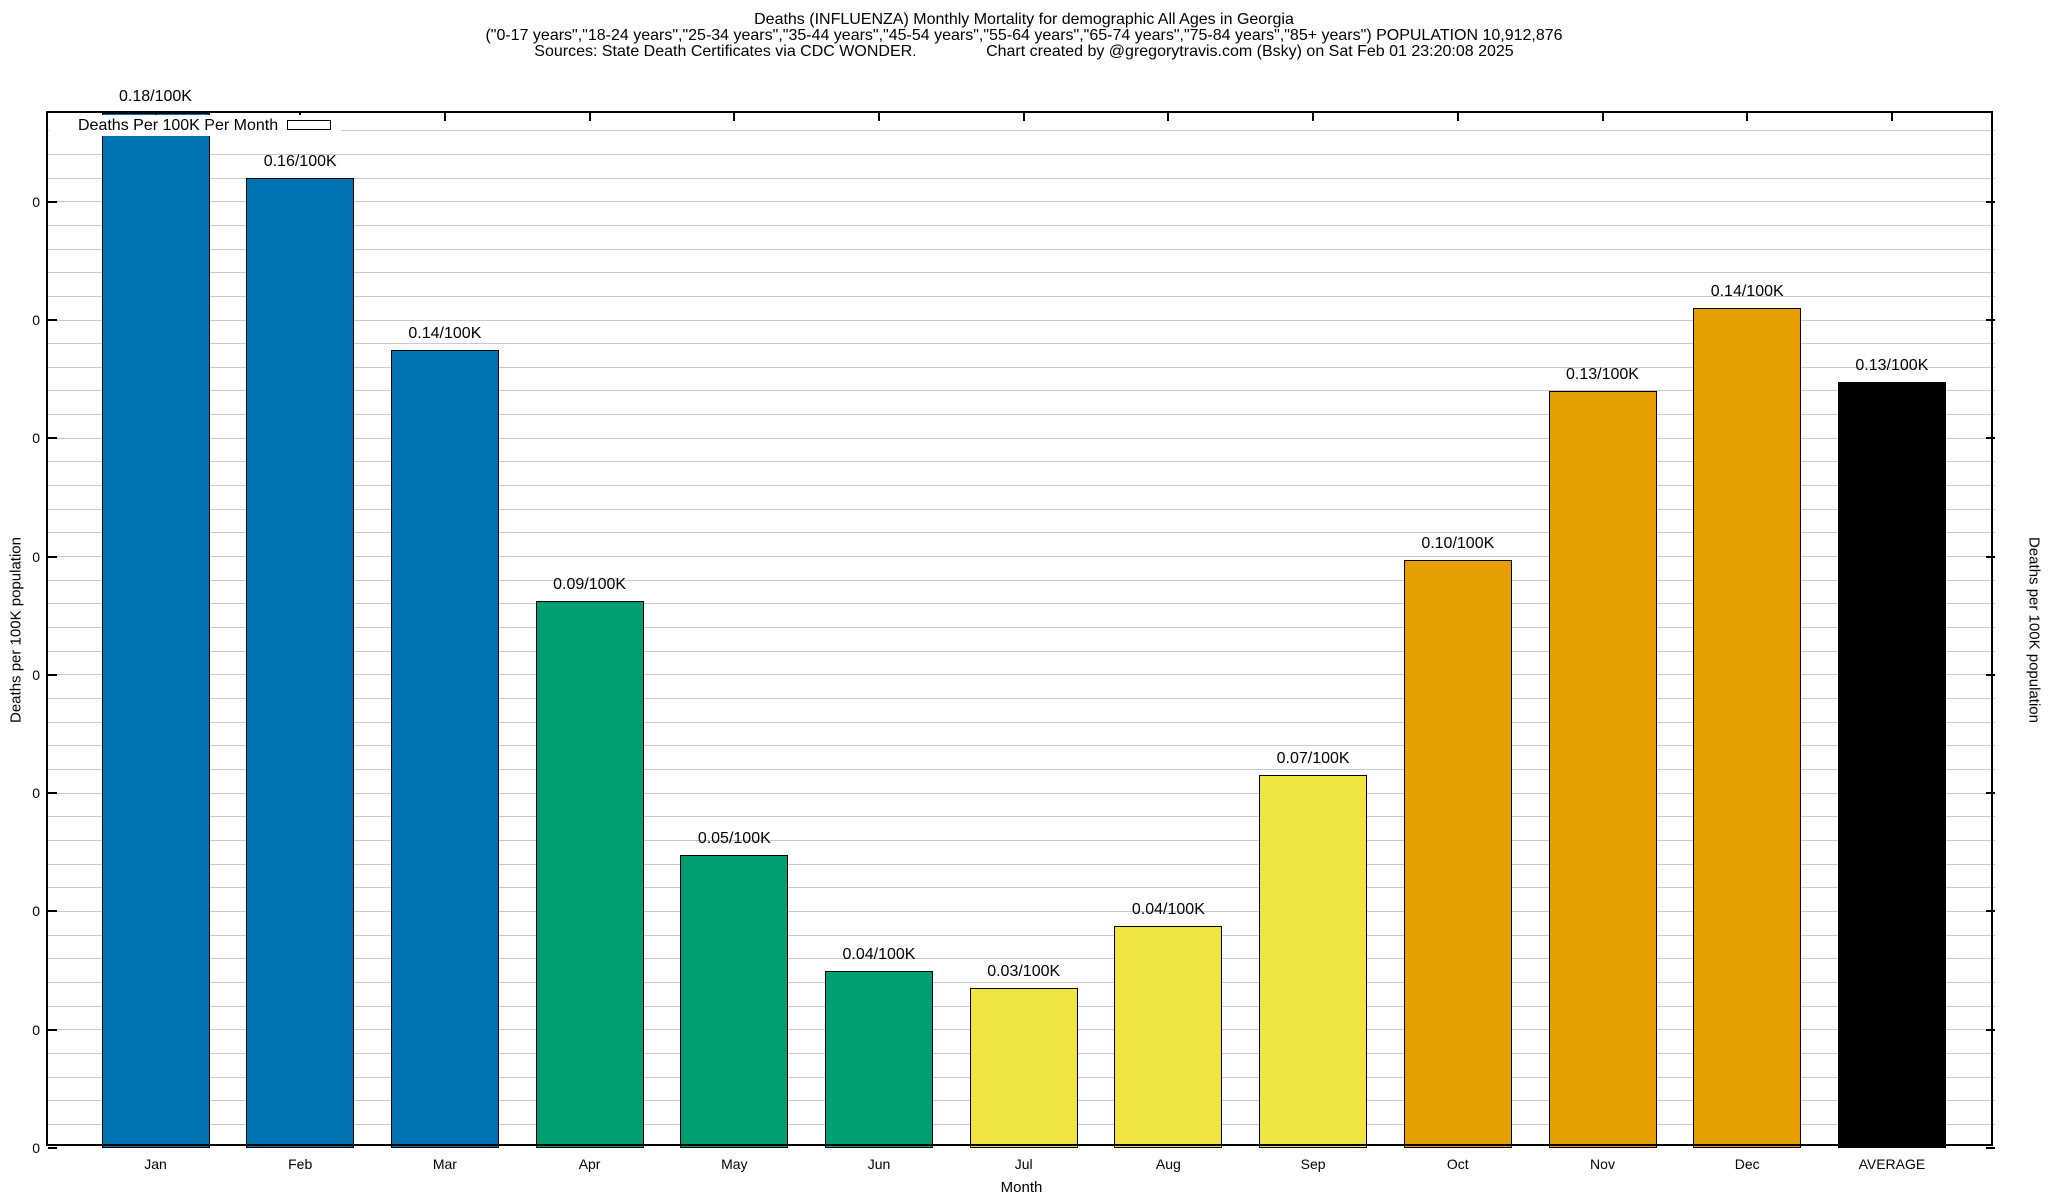 The height and width of the screenshot is (1200, 2048). Describe the element at coordinates (1457, 1164) in the screenshot. I see `x-tick-label: Oct` at that location.